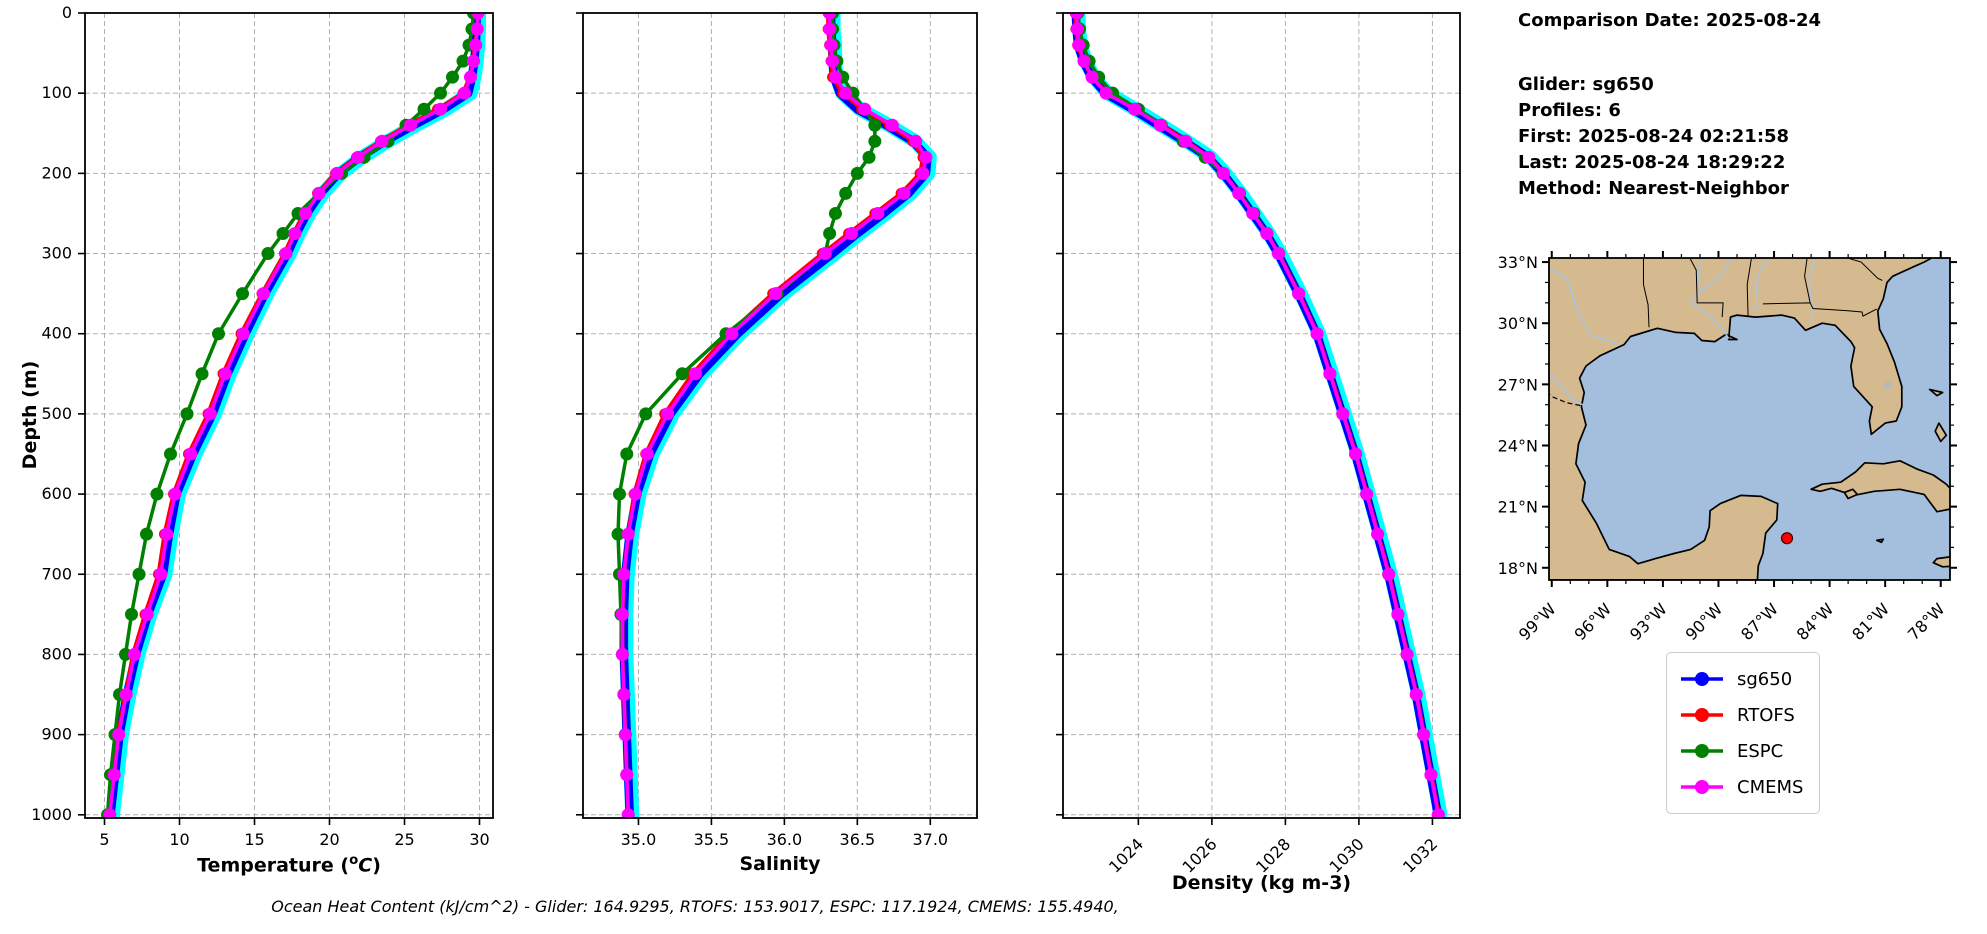 The image size is (1987, 934). Describe the element at coordinates (1741, 751) in the screenshot. I see `legend-item-ESPC: ESPC` at that location.